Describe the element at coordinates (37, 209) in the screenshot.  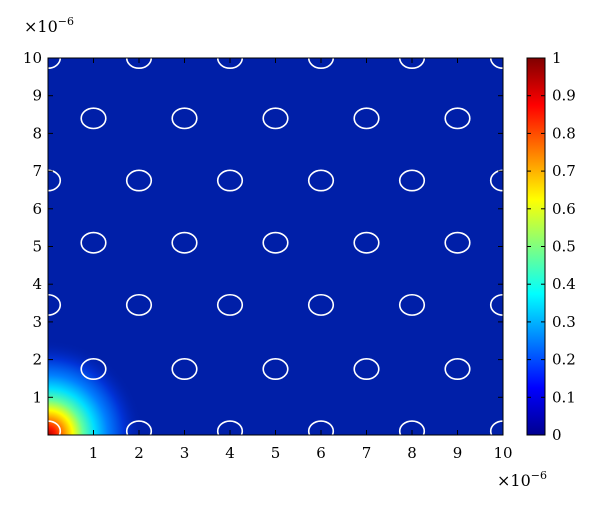
I see `y-tick-label: 6` at that location.